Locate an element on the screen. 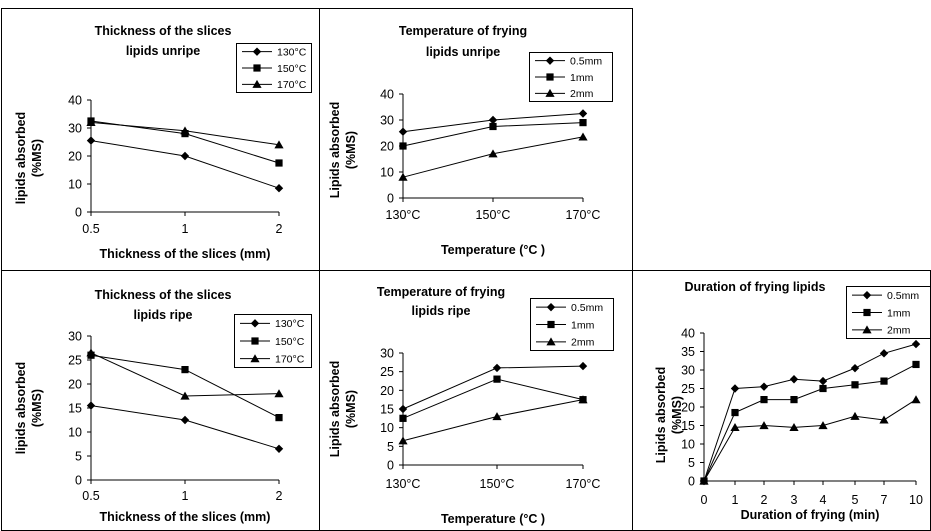 This screenshot has width=931, height=531. x-tick-label: 3 is located at coordinates (794, 500).